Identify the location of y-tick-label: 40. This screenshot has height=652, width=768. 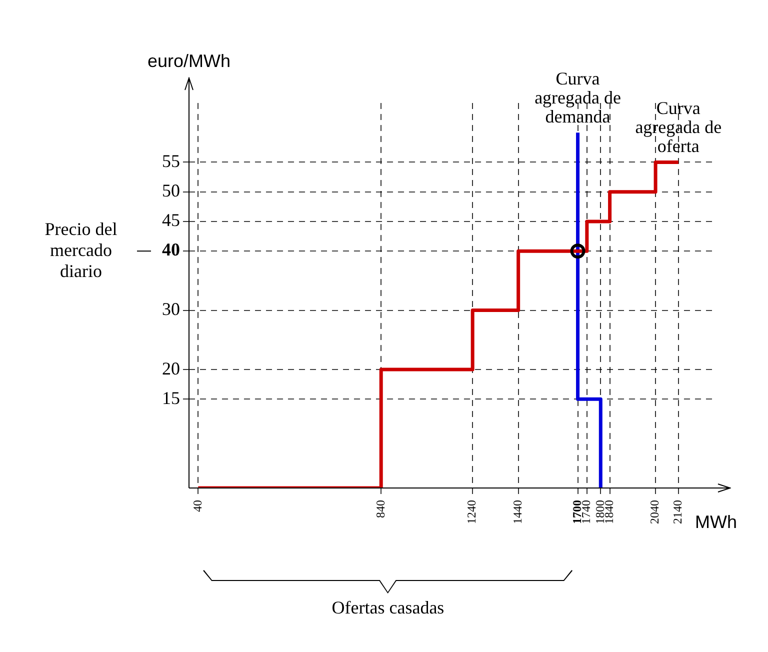
(171, 250).